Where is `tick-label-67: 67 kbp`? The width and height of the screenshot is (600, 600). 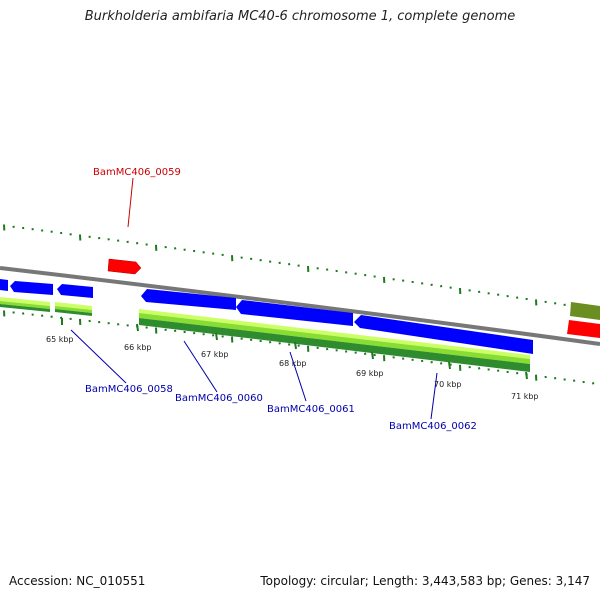 tick-label-67: 67 kbp is located at coordinates (215, 354).